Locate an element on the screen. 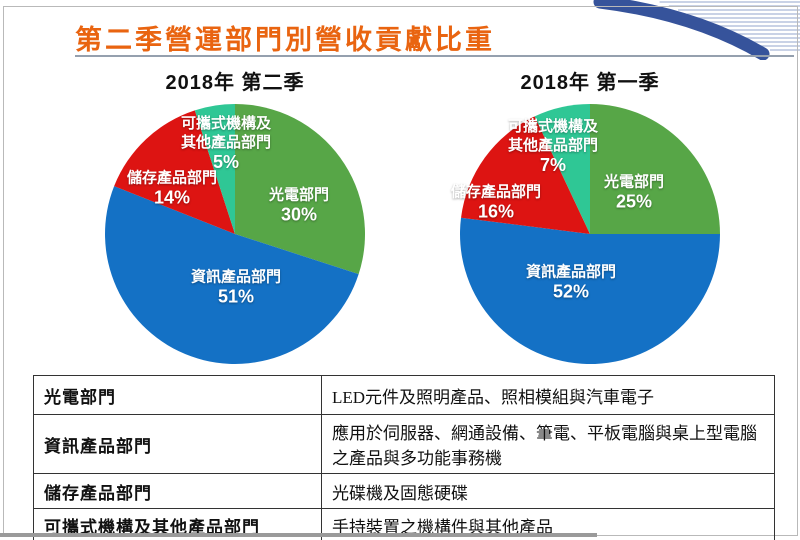 Image resolution: width=800 pixels, height=540 pixels. pie-q2-label-optoelectronics: 光電部門 30% is located at coordinates (299, 205).